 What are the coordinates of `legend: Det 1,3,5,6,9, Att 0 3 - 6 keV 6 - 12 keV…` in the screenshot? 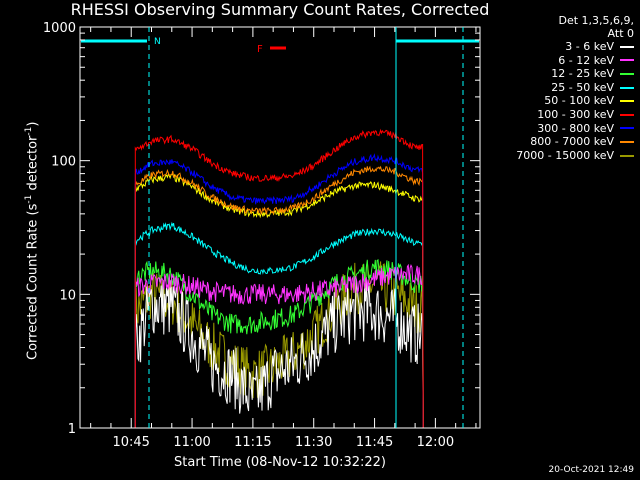 It's located at (575, 88).